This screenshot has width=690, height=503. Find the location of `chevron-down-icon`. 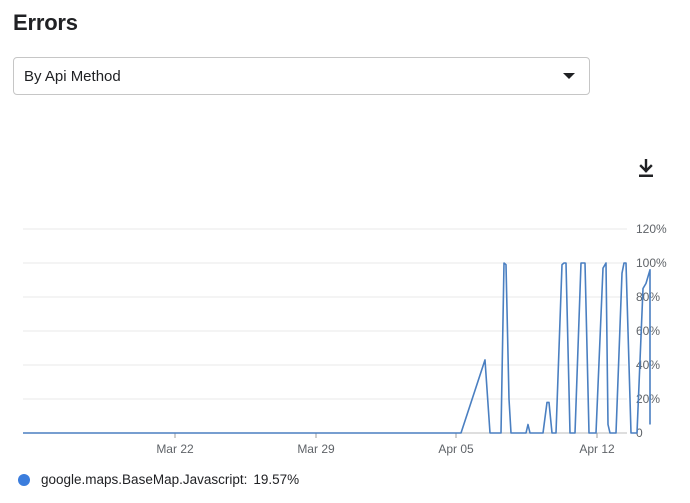

chevron-down-icon is located at coordinates (569, 76).